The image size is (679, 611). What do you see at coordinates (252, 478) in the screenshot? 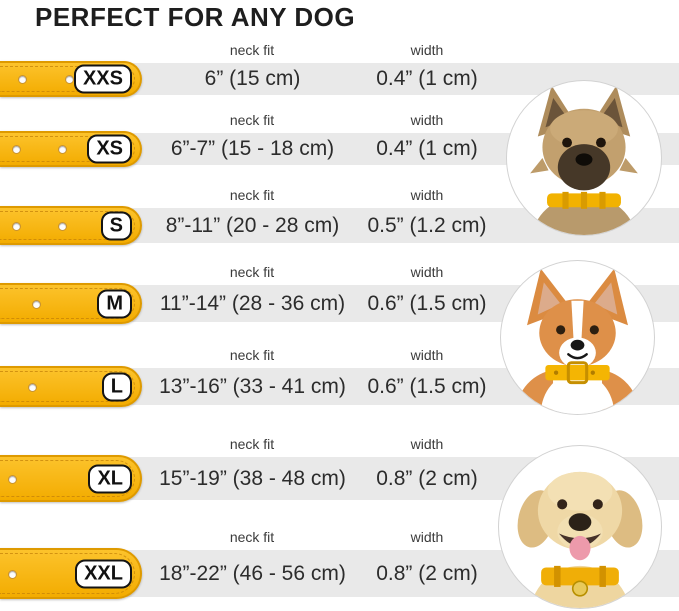
I see `neck-fit-value: 15”-19” (38 - 48 cm)` at bounding box center [252, 478].